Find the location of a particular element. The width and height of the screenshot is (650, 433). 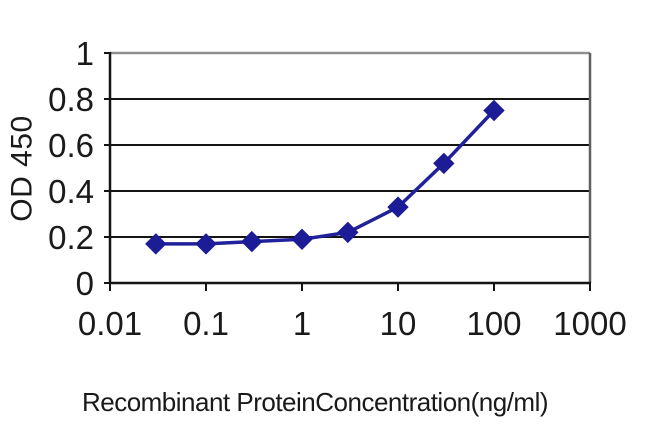

x-axis-title: Recombinant ProteinConcentration(ng/ml) is located at coordinates (315, 402).